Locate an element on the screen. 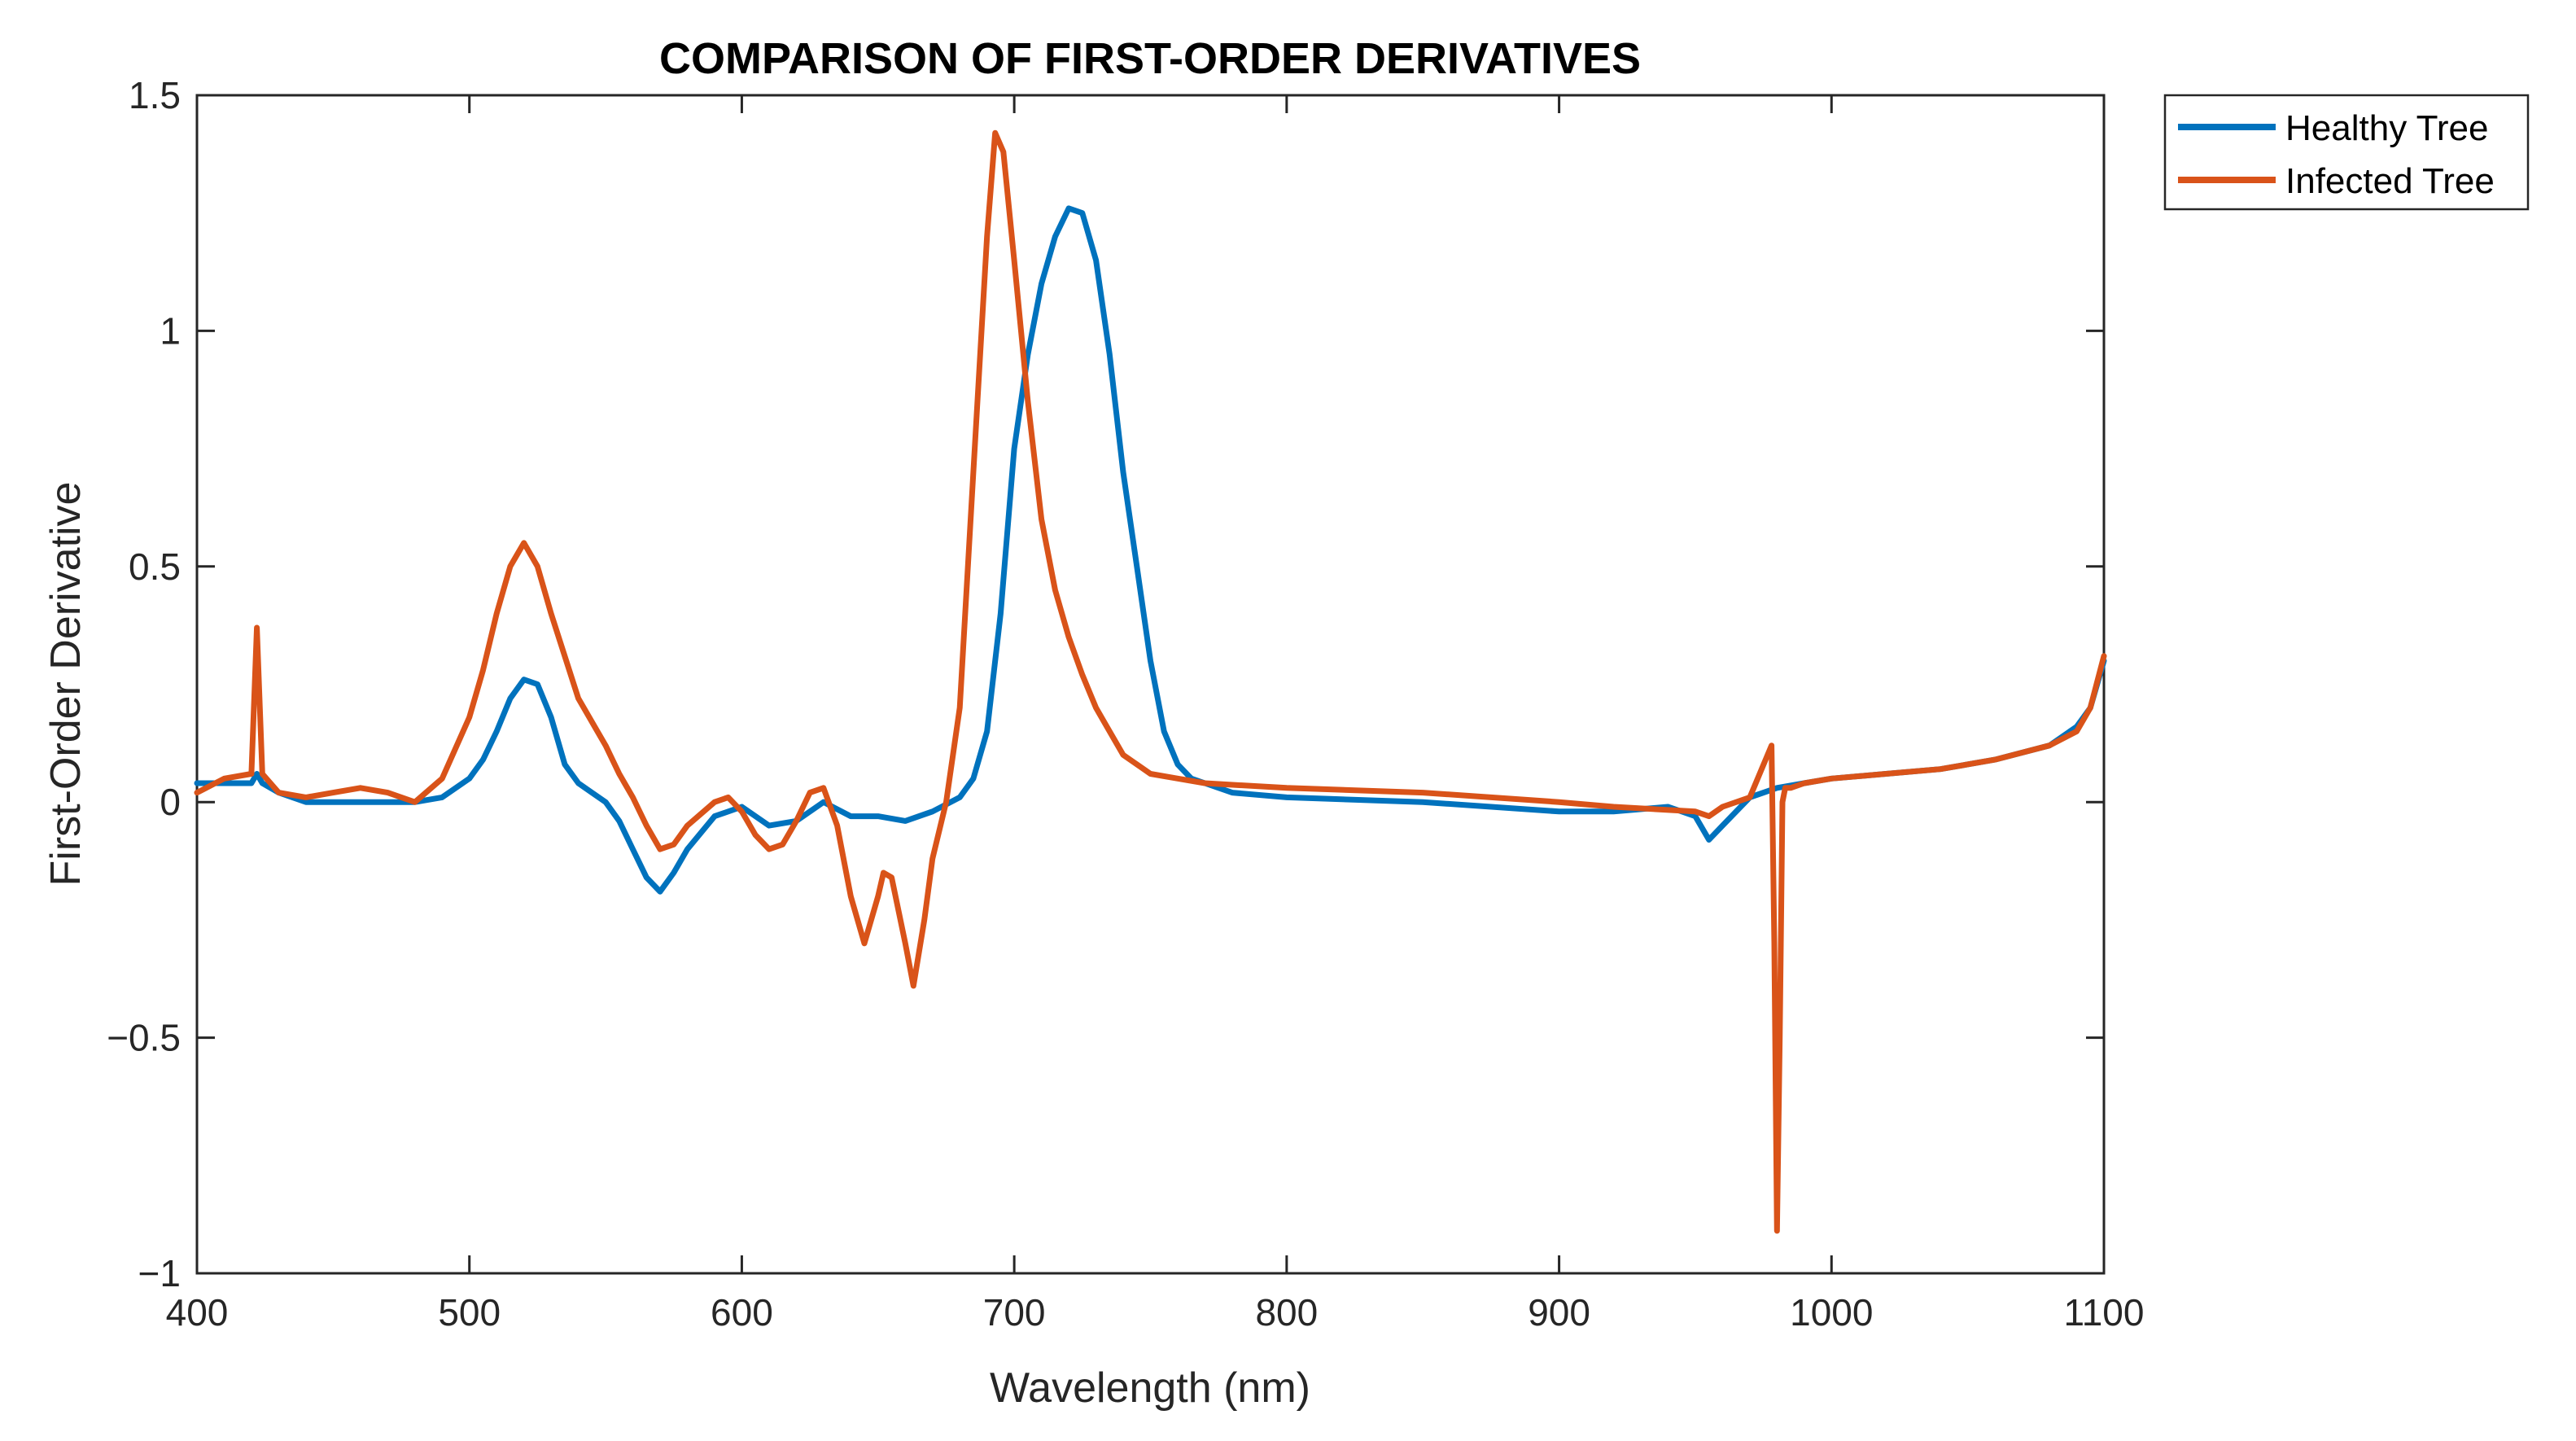 Image resolution: width=2576 pixels, height=1441 pixels. y-tick-label: −1 is located at coordinates (159, 1273).